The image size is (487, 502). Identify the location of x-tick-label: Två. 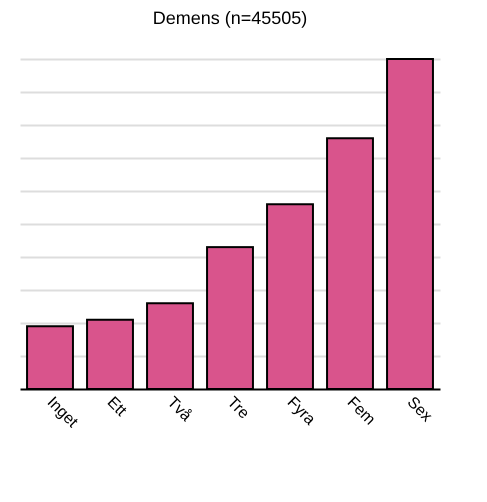
(179, 409).